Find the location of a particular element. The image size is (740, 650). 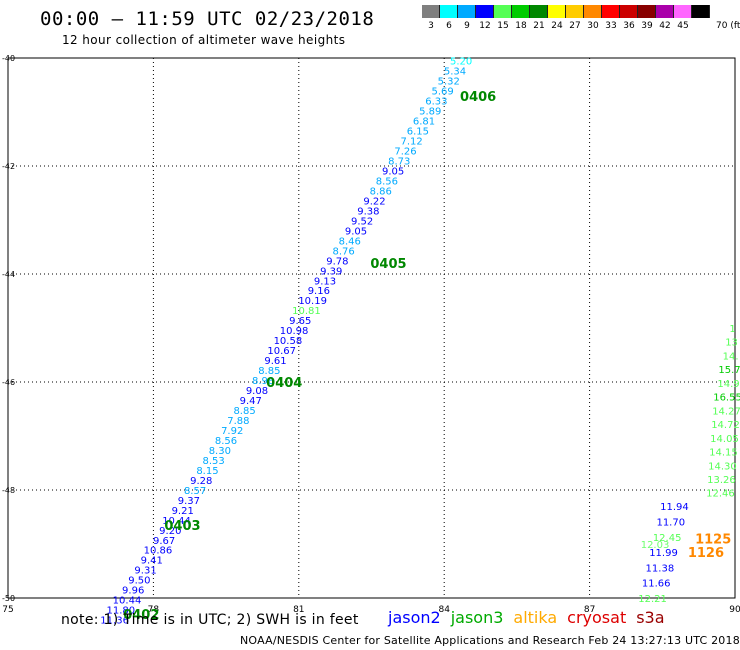

wave-height-value: 15.7 is located at coordinates (729, 370).